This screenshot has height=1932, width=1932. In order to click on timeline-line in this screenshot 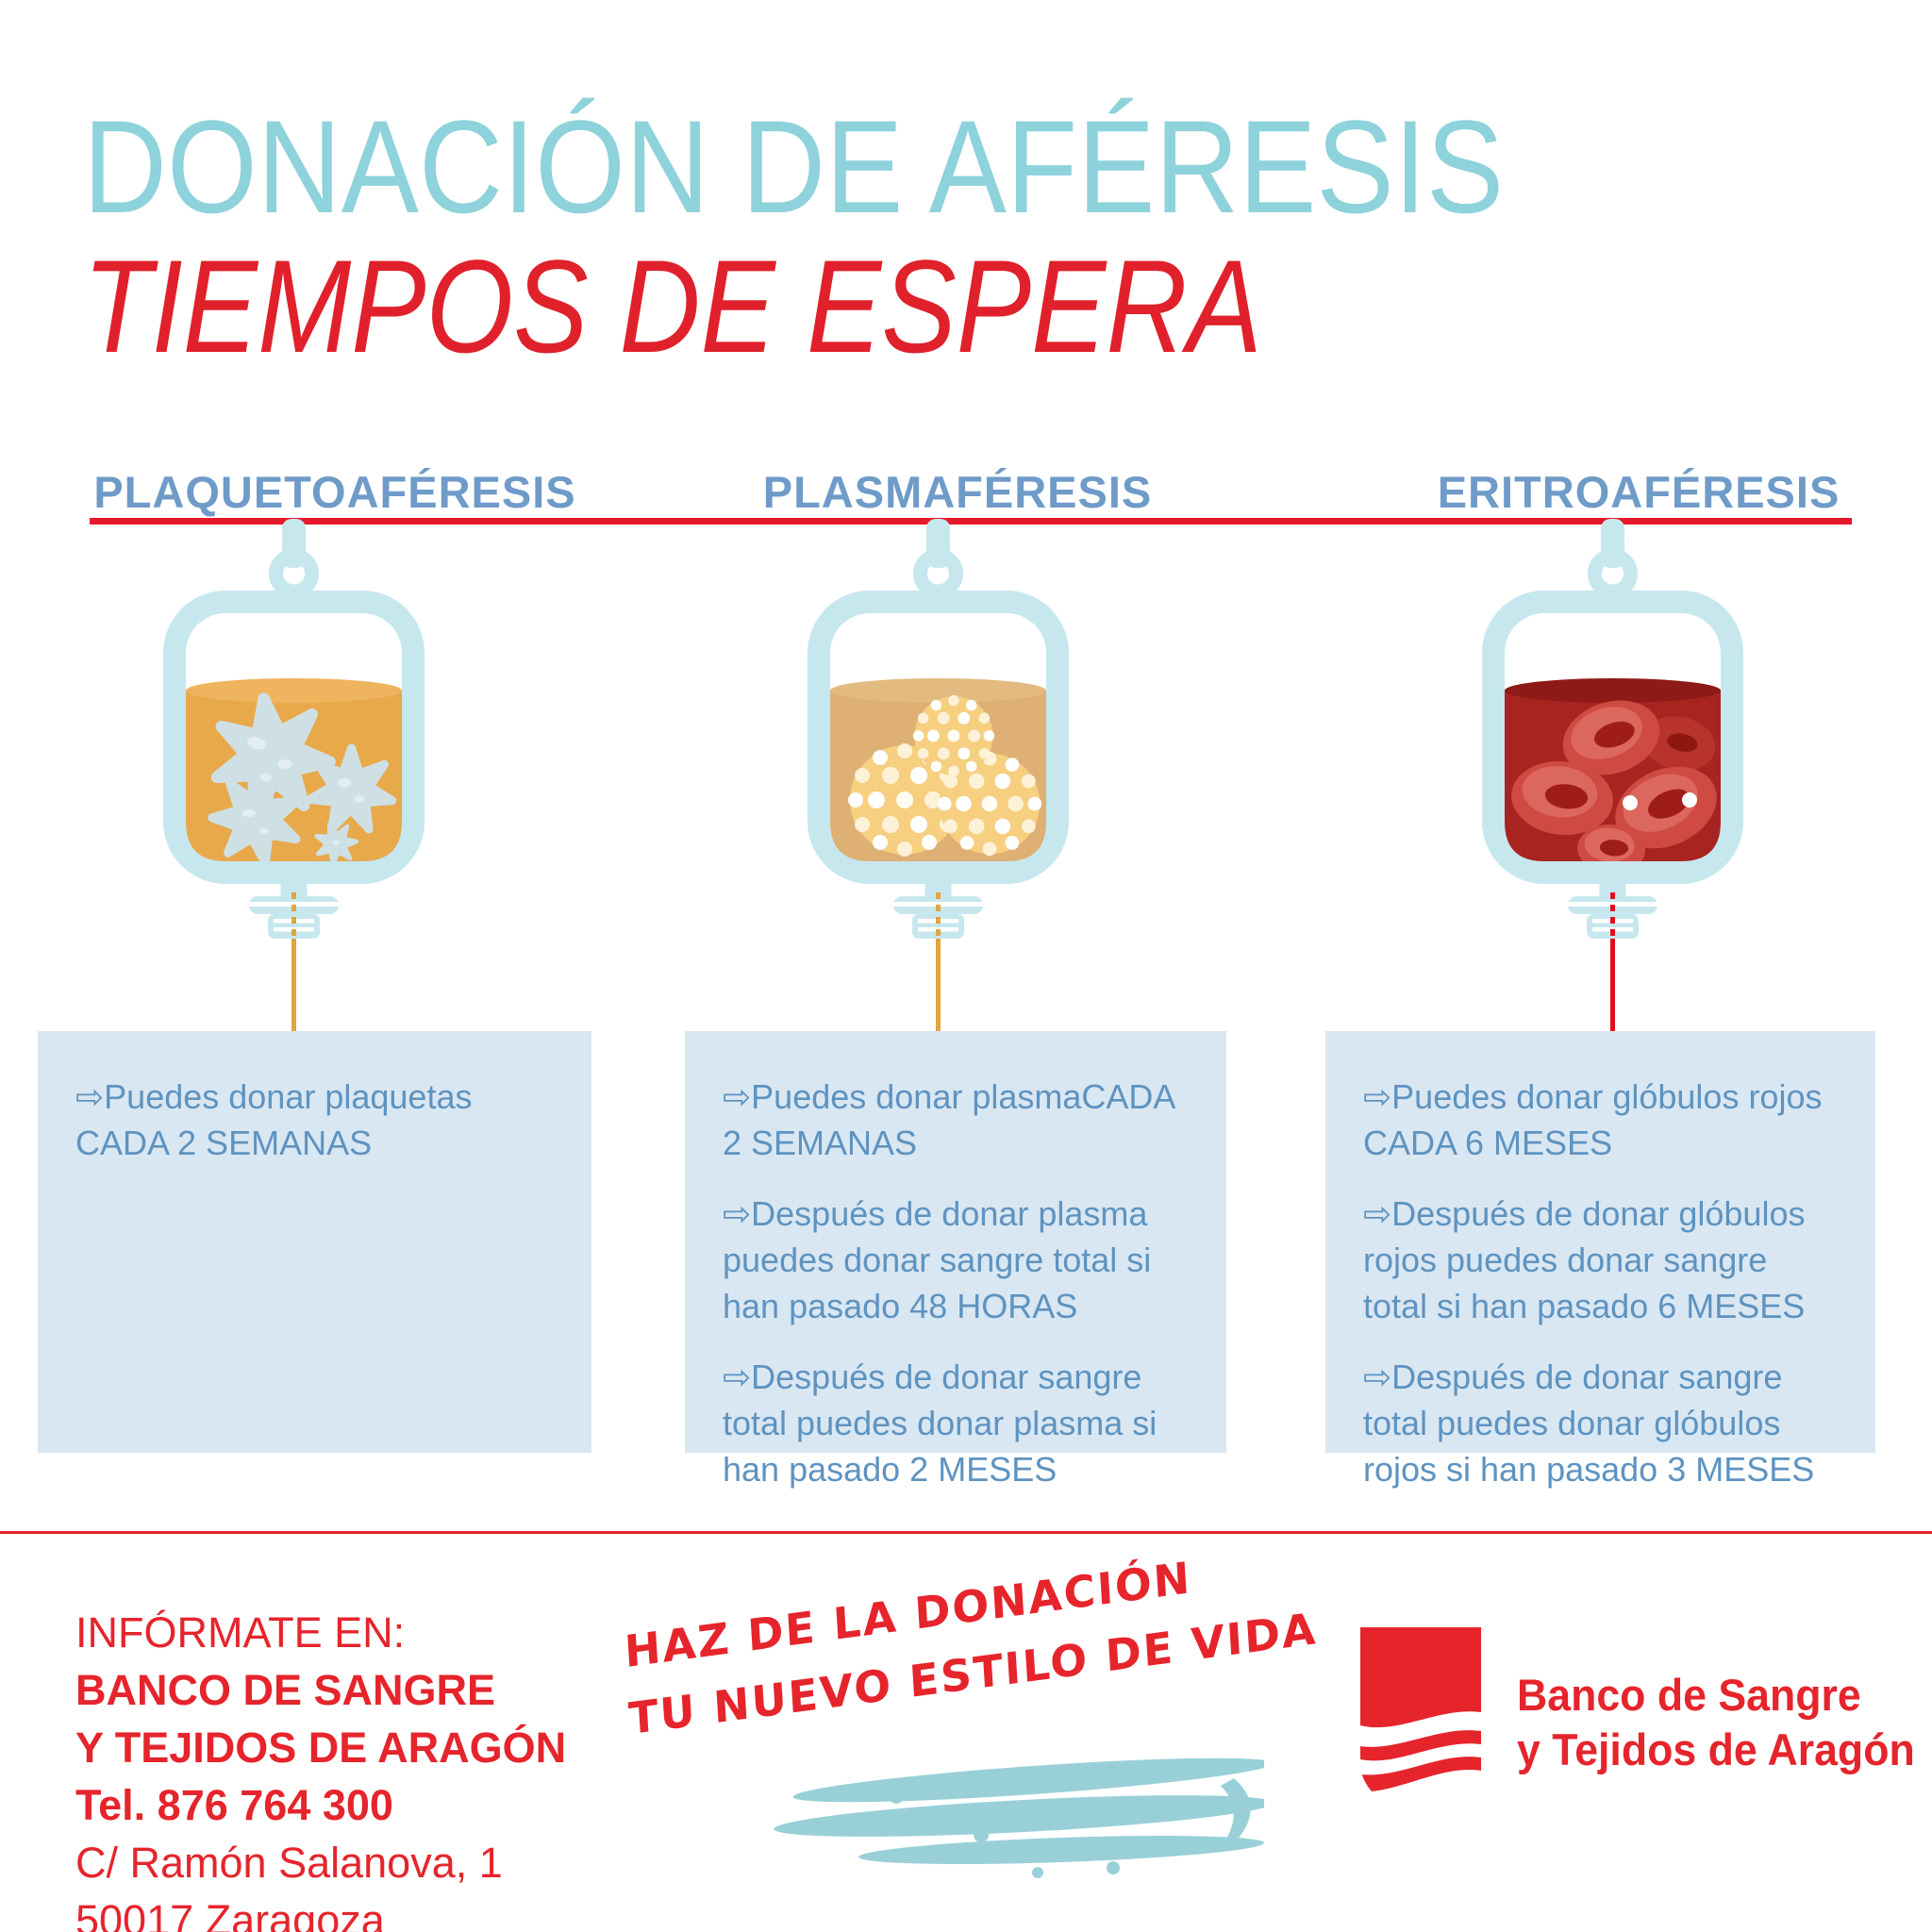, I will do `click(971, 522)`.